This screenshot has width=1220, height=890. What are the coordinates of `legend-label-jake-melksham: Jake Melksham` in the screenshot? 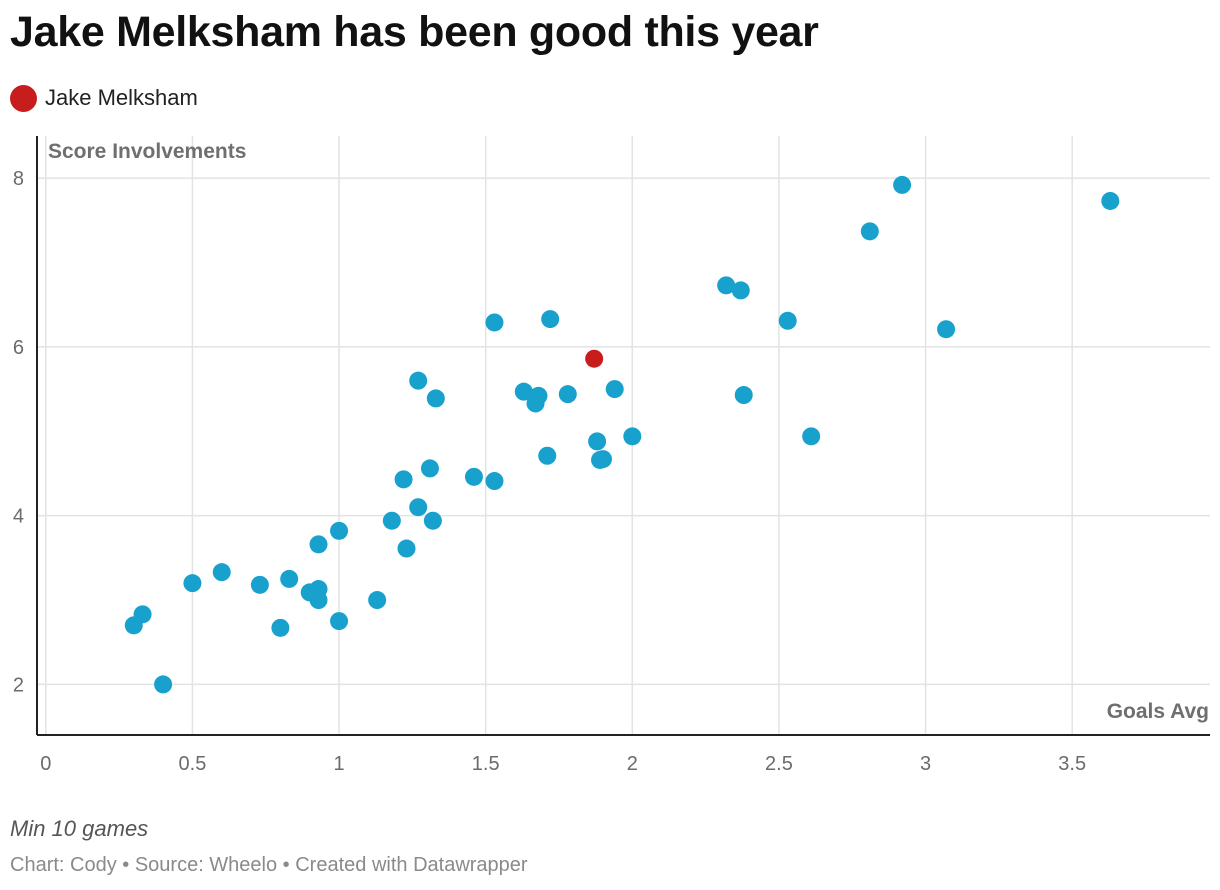 It's located at (121, 97).